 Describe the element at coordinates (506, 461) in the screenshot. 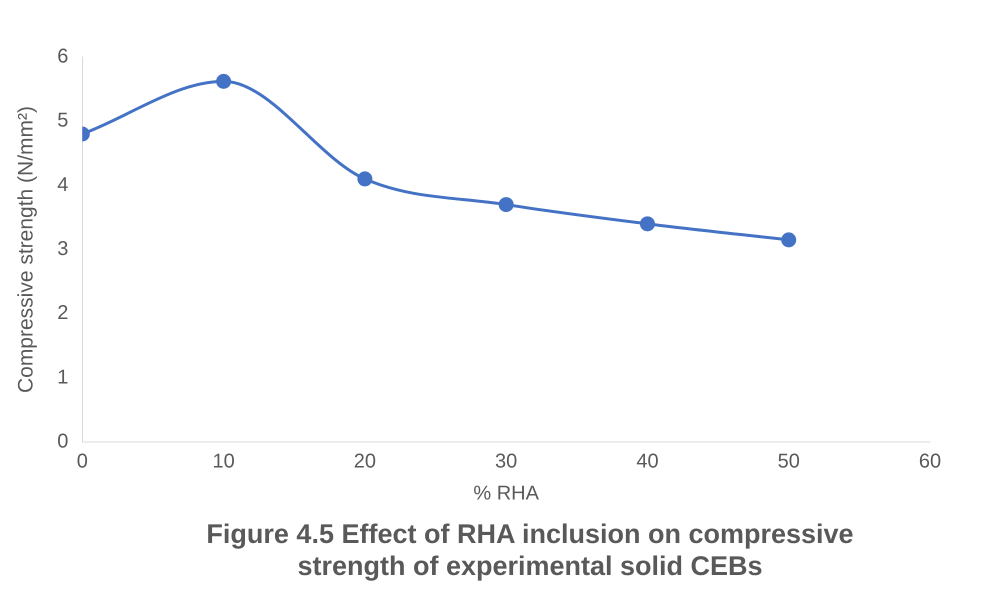

I see `x-tick-label: 30` at that location.